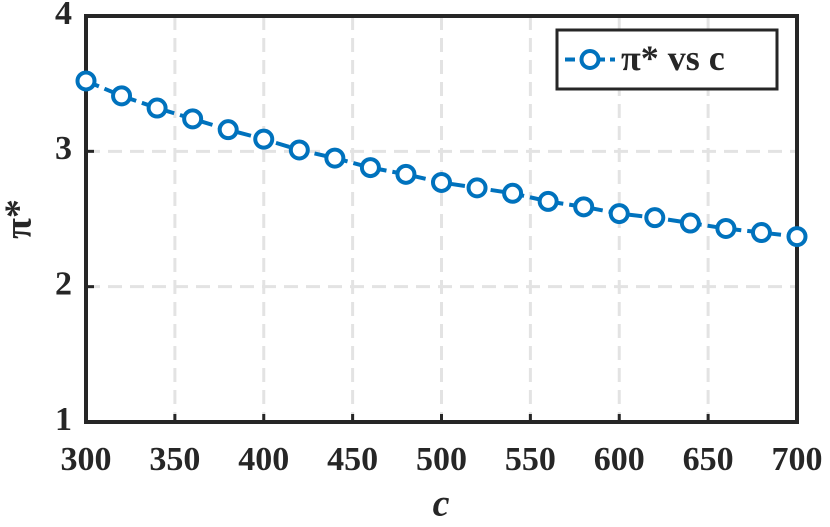 This screenshot has width=830, height=527. I want to click on x-tick-label: 450, so click(352, 459).